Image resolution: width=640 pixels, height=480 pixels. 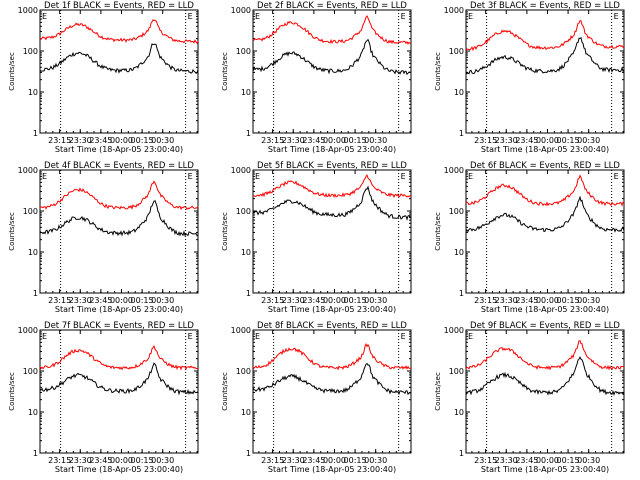 What do you see at coordinates (545, 6) in the screenshot?
I see `chart-title: Det 3f BLACK = Events, RED = LLD` at bounding box center [545, 6].